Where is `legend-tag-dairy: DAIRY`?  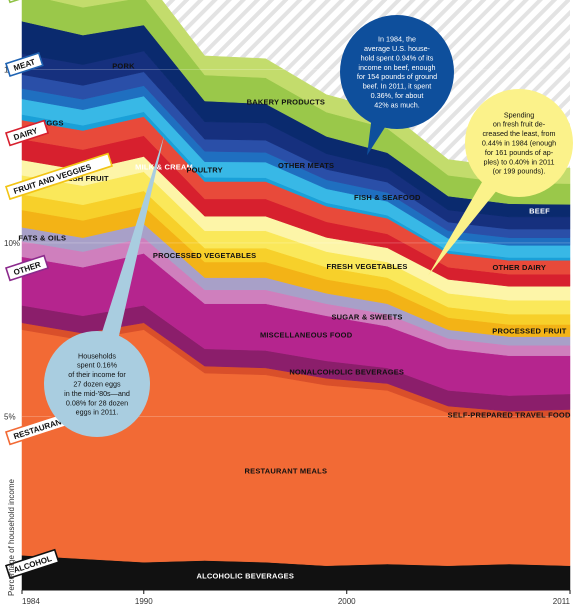
legend-tag-dairy: DAIRY is located at coordinates (27, 133).